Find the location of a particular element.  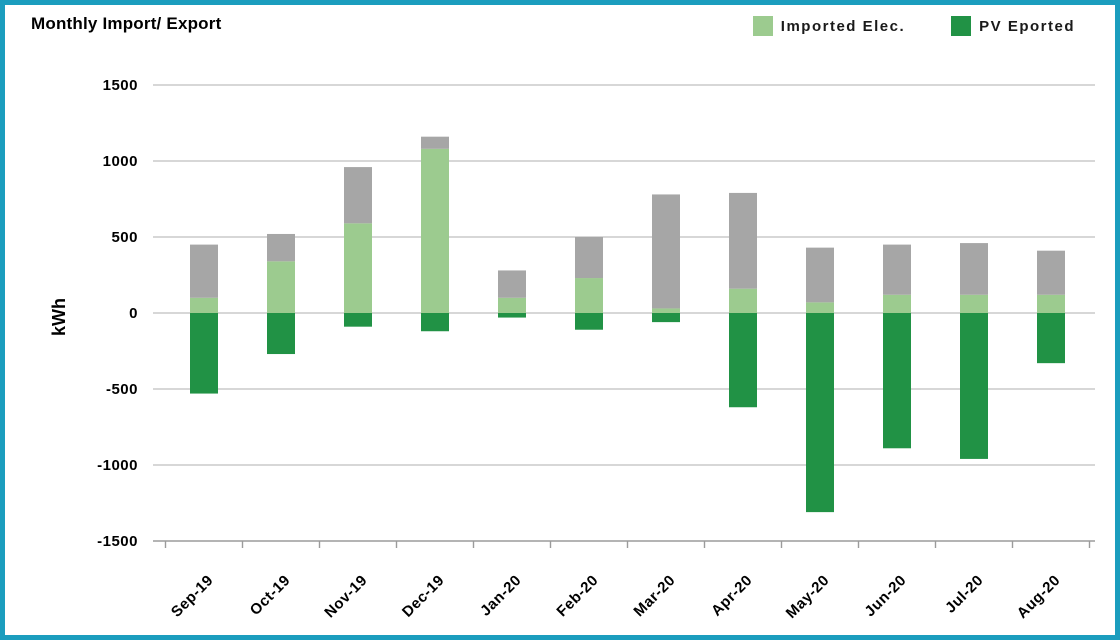

y-tick-label: 1500 is located at coordinates (120, 85).